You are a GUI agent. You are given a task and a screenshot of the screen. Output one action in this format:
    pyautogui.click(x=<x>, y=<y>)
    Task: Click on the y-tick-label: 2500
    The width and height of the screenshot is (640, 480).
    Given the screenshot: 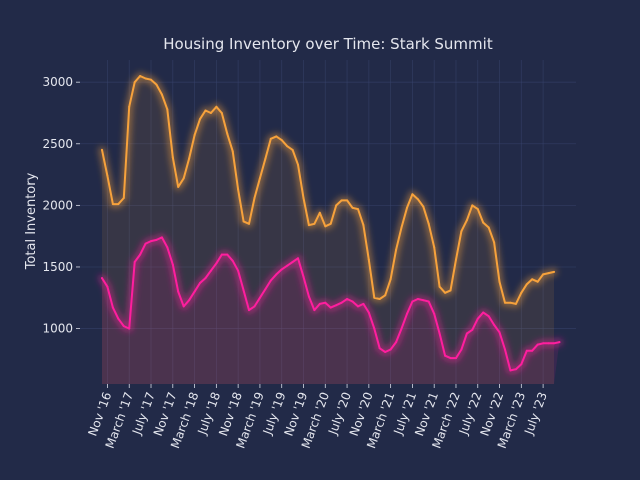 What is the action you would take?
    pyautogui.click(x=57, y=144)
    